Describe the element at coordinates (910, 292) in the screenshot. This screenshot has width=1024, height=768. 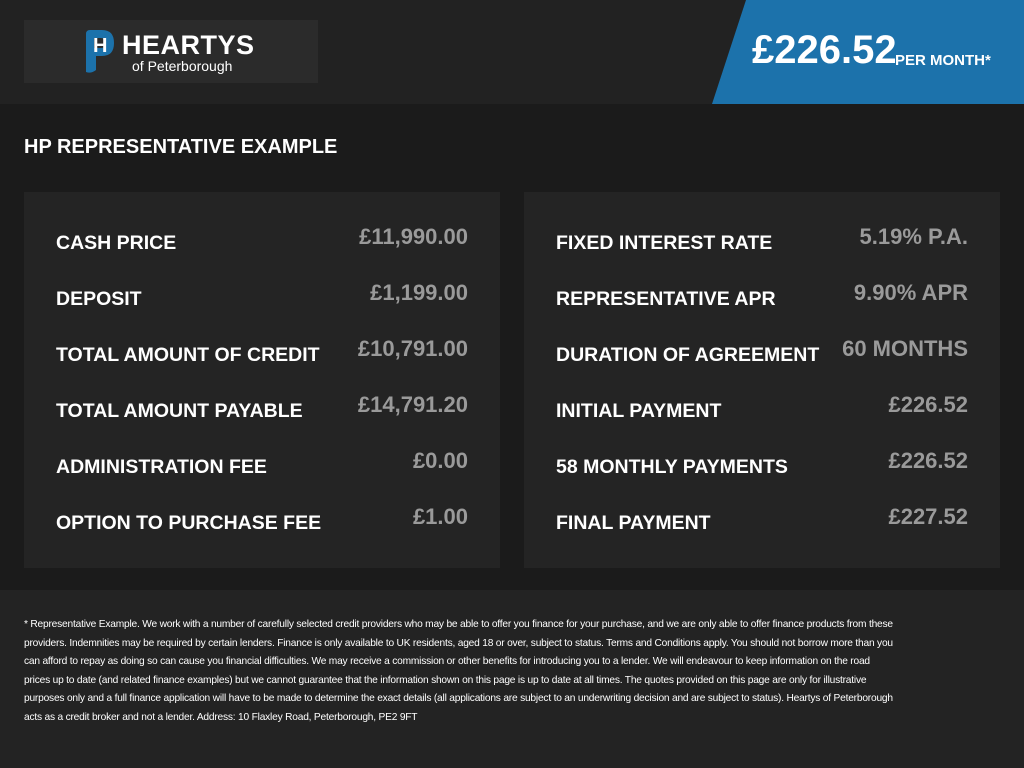
I see `row-value: 9.90% APR` at that location.